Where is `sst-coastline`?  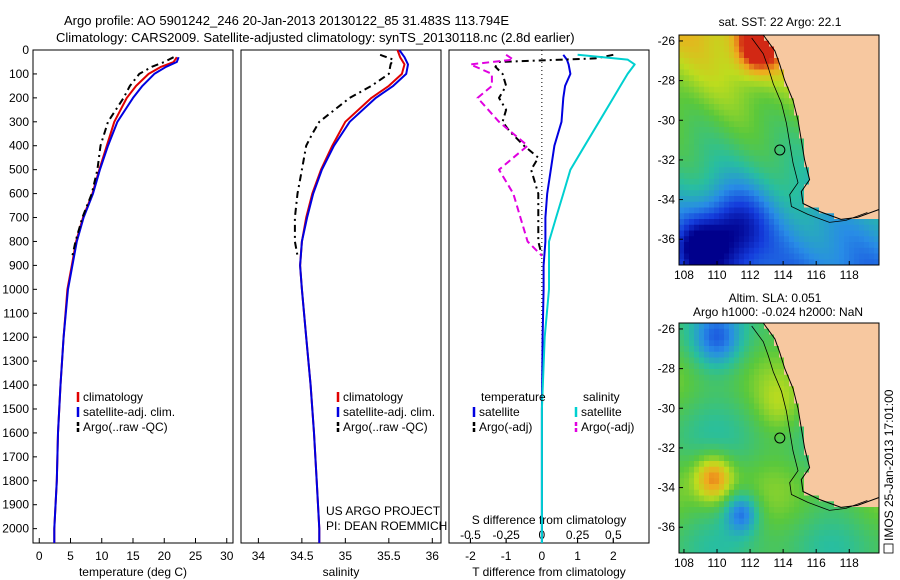 sst-coastline is located at coordinates (821, 127).